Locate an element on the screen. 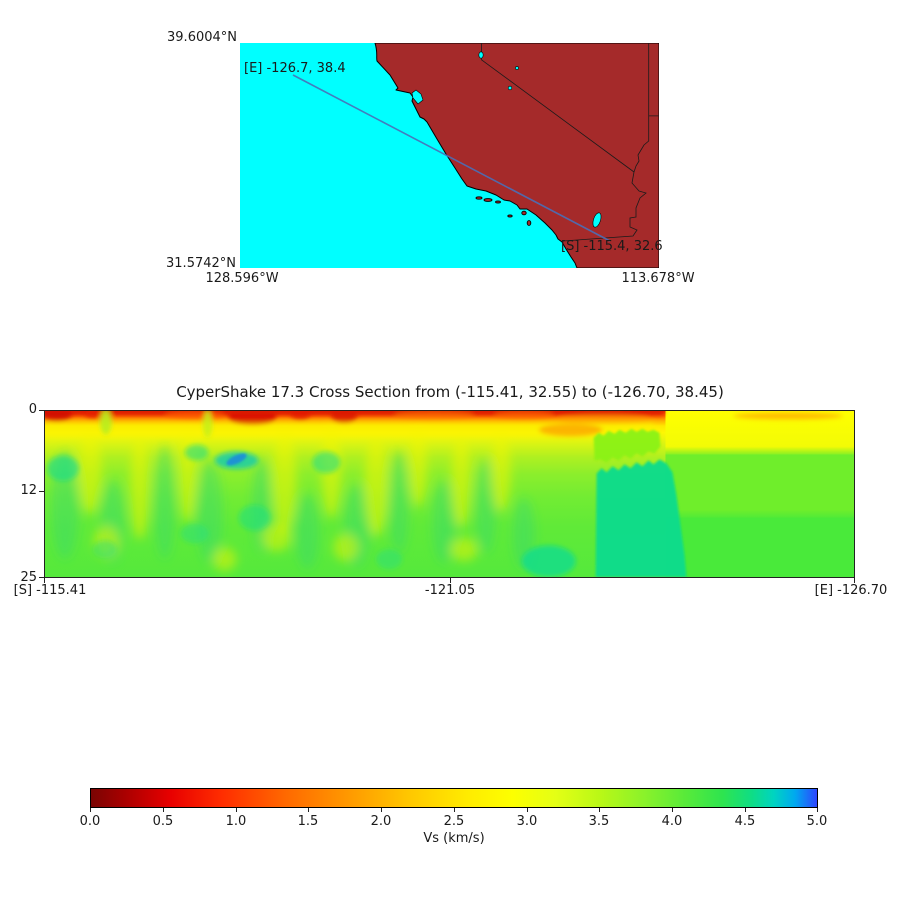 Image resolution: width=900 pixels, height=900 pixels. cbar-tick-4.5: 4.5 is located at coordinates (745, 821).